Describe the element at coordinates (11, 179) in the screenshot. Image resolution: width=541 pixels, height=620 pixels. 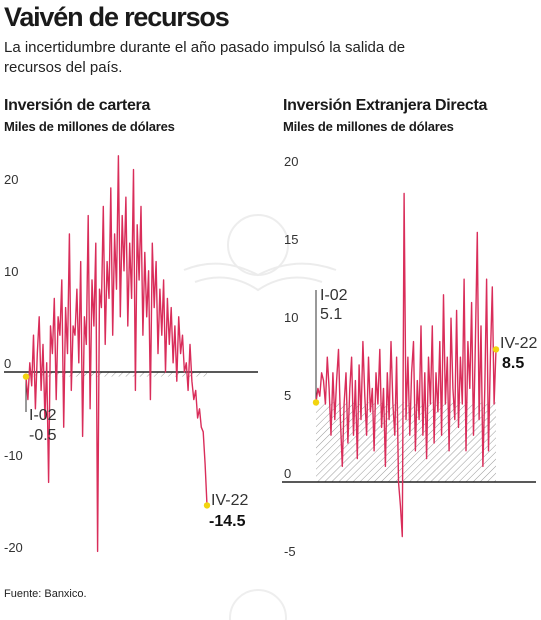
I see `left-y-tick-label: 20` at that location.